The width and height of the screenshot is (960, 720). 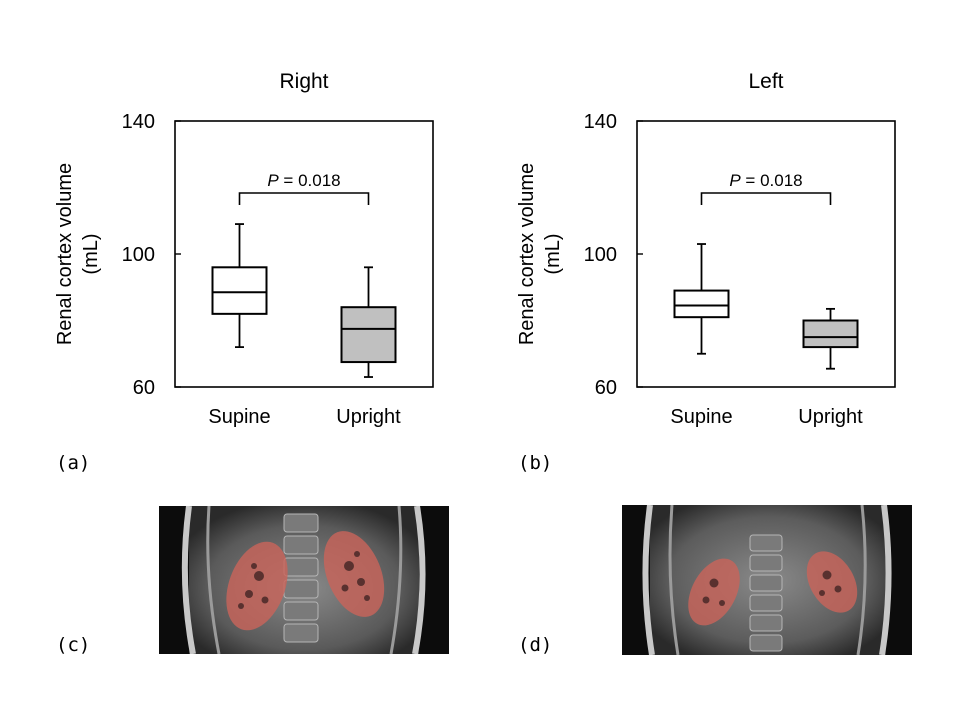 What do you see at coordinates (701, 304) in the screenshot?
I see `box-left-supine` at bounding box center [701, 304].